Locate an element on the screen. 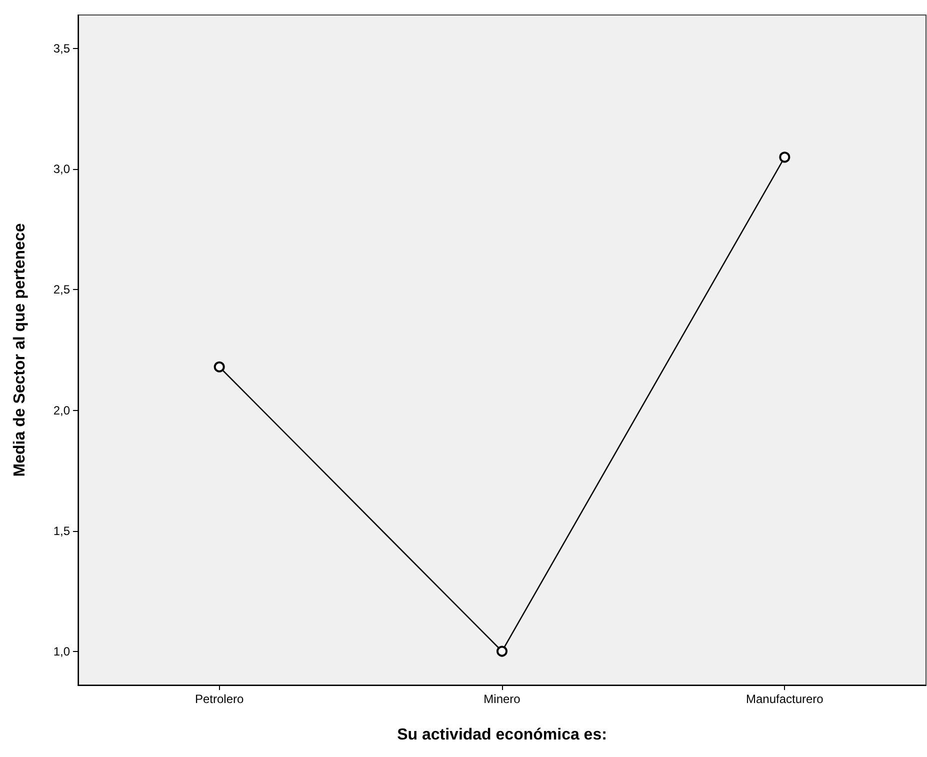 The width and height of the screenshot is (927, 757). y-tick-label: 3,0 is located at coordinates (61, 169).